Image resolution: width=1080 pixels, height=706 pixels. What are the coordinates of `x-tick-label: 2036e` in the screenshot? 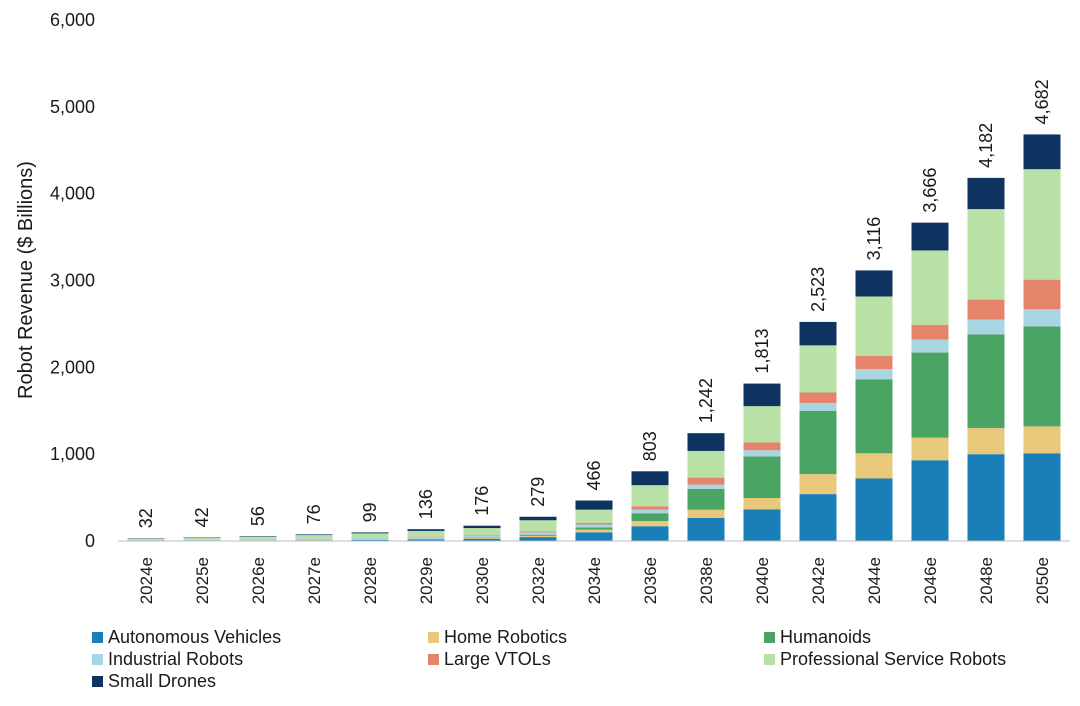 It's located at (650, 580).